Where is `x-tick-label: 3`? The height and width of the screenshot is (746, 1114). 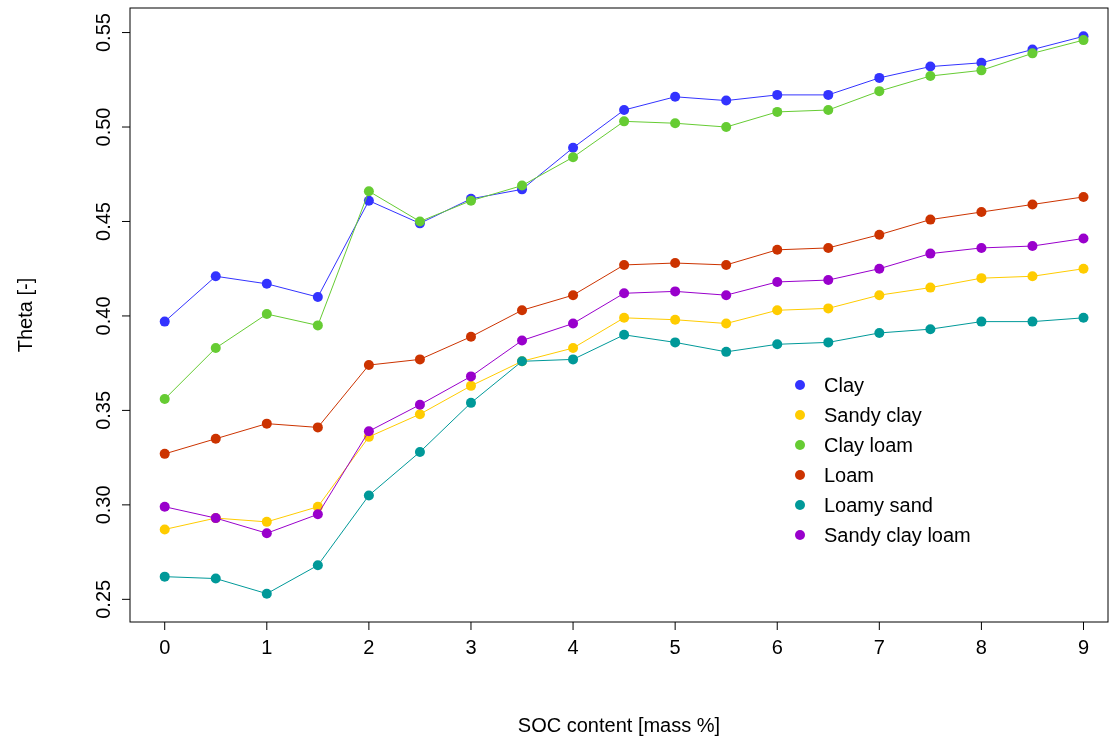 x-tick-label: 3 is located at coordinates (471, 647).